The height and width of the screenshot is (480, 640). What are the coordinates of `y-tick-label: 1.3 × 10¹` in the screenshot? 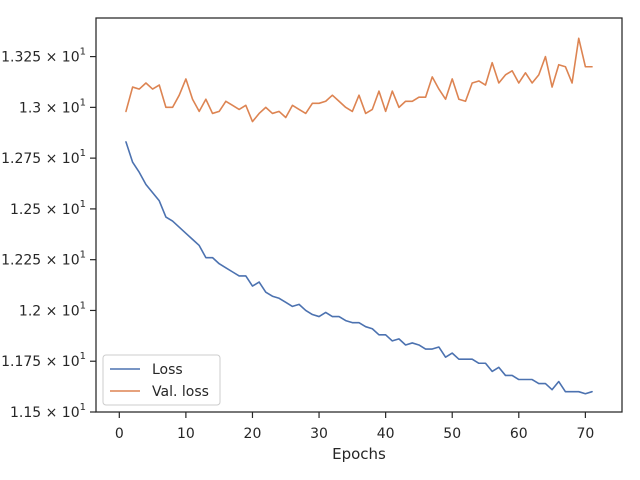 It's located at (52, 106).